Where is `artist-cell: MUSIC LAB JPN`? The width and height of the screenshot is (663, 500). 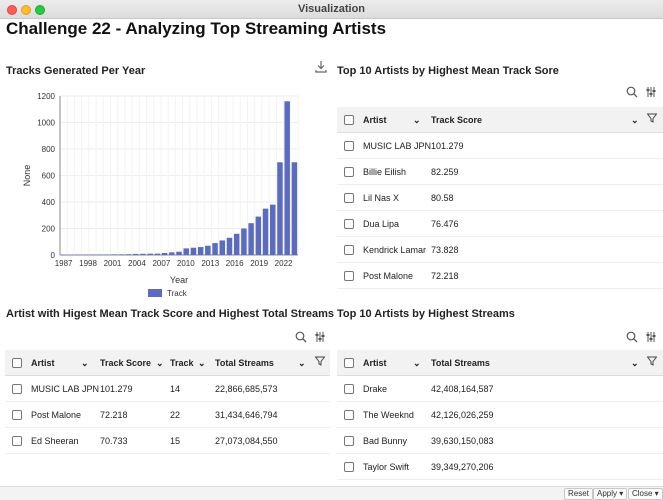 artist-cell: MUSIC LAB JPN is located at coordinates (397, 146).